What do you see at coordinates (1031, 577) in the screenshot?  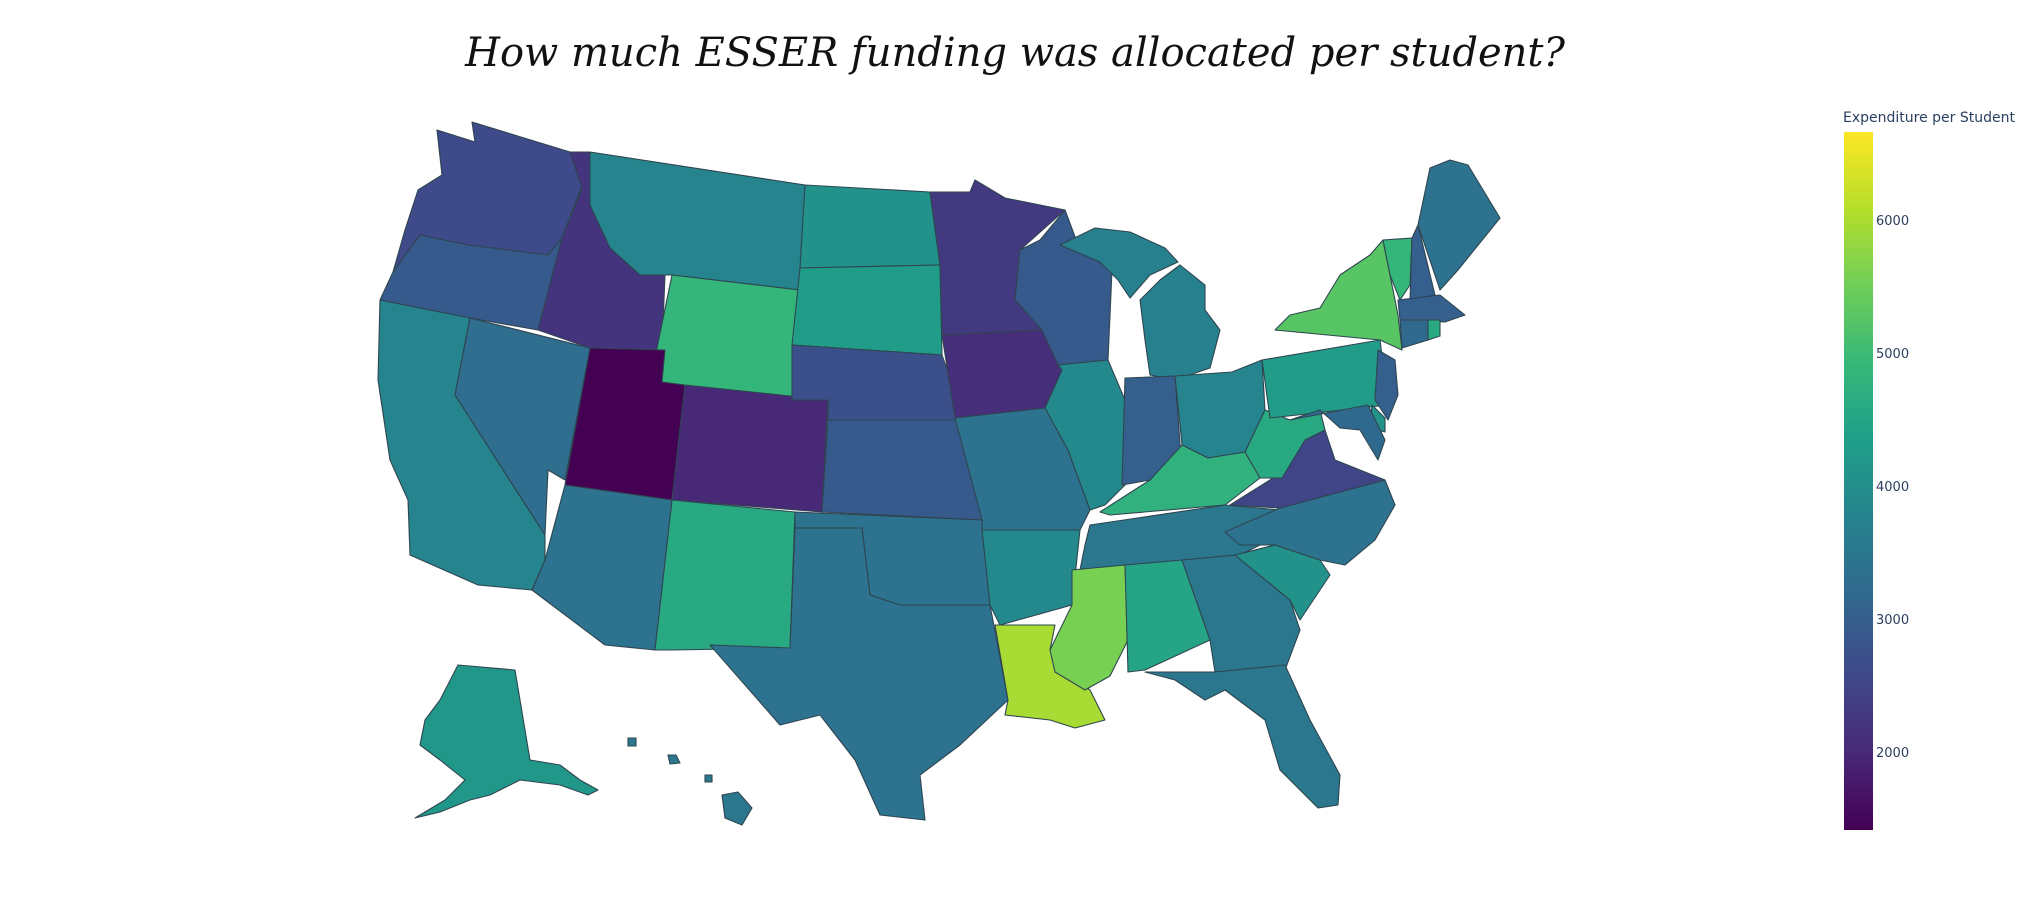 I see `state-AR` at bounding box center [1031, 577].